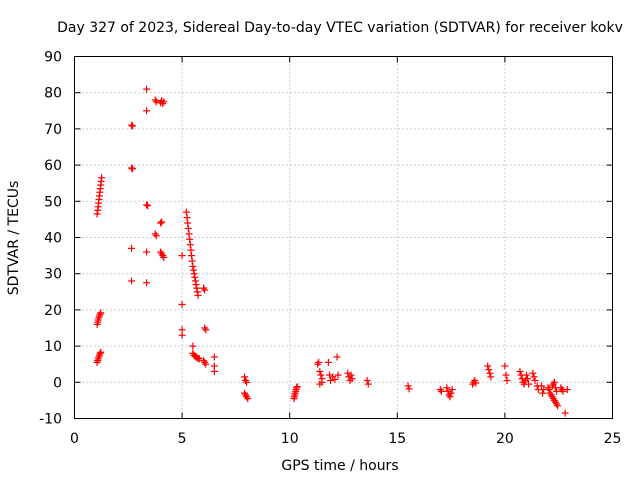 This screenshot has height=480, width=640. Describe the element at coordinates (53, 239) in the screenshot. I see `y-tick-label: 40` at that location.